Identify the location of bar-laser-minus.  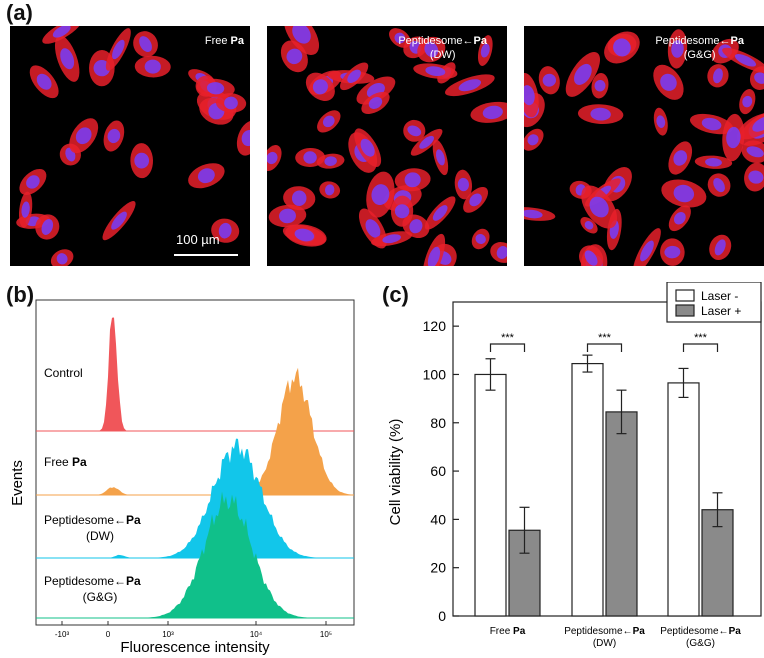
(587, 489).